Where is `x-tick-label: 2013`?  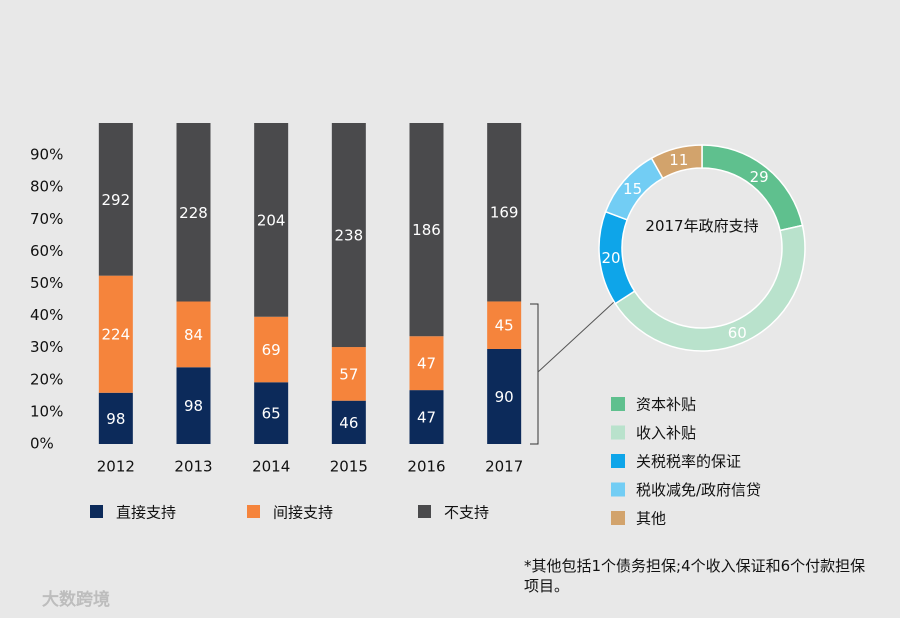
x-tick-label: 2013 is located at coordinates (193, 467).